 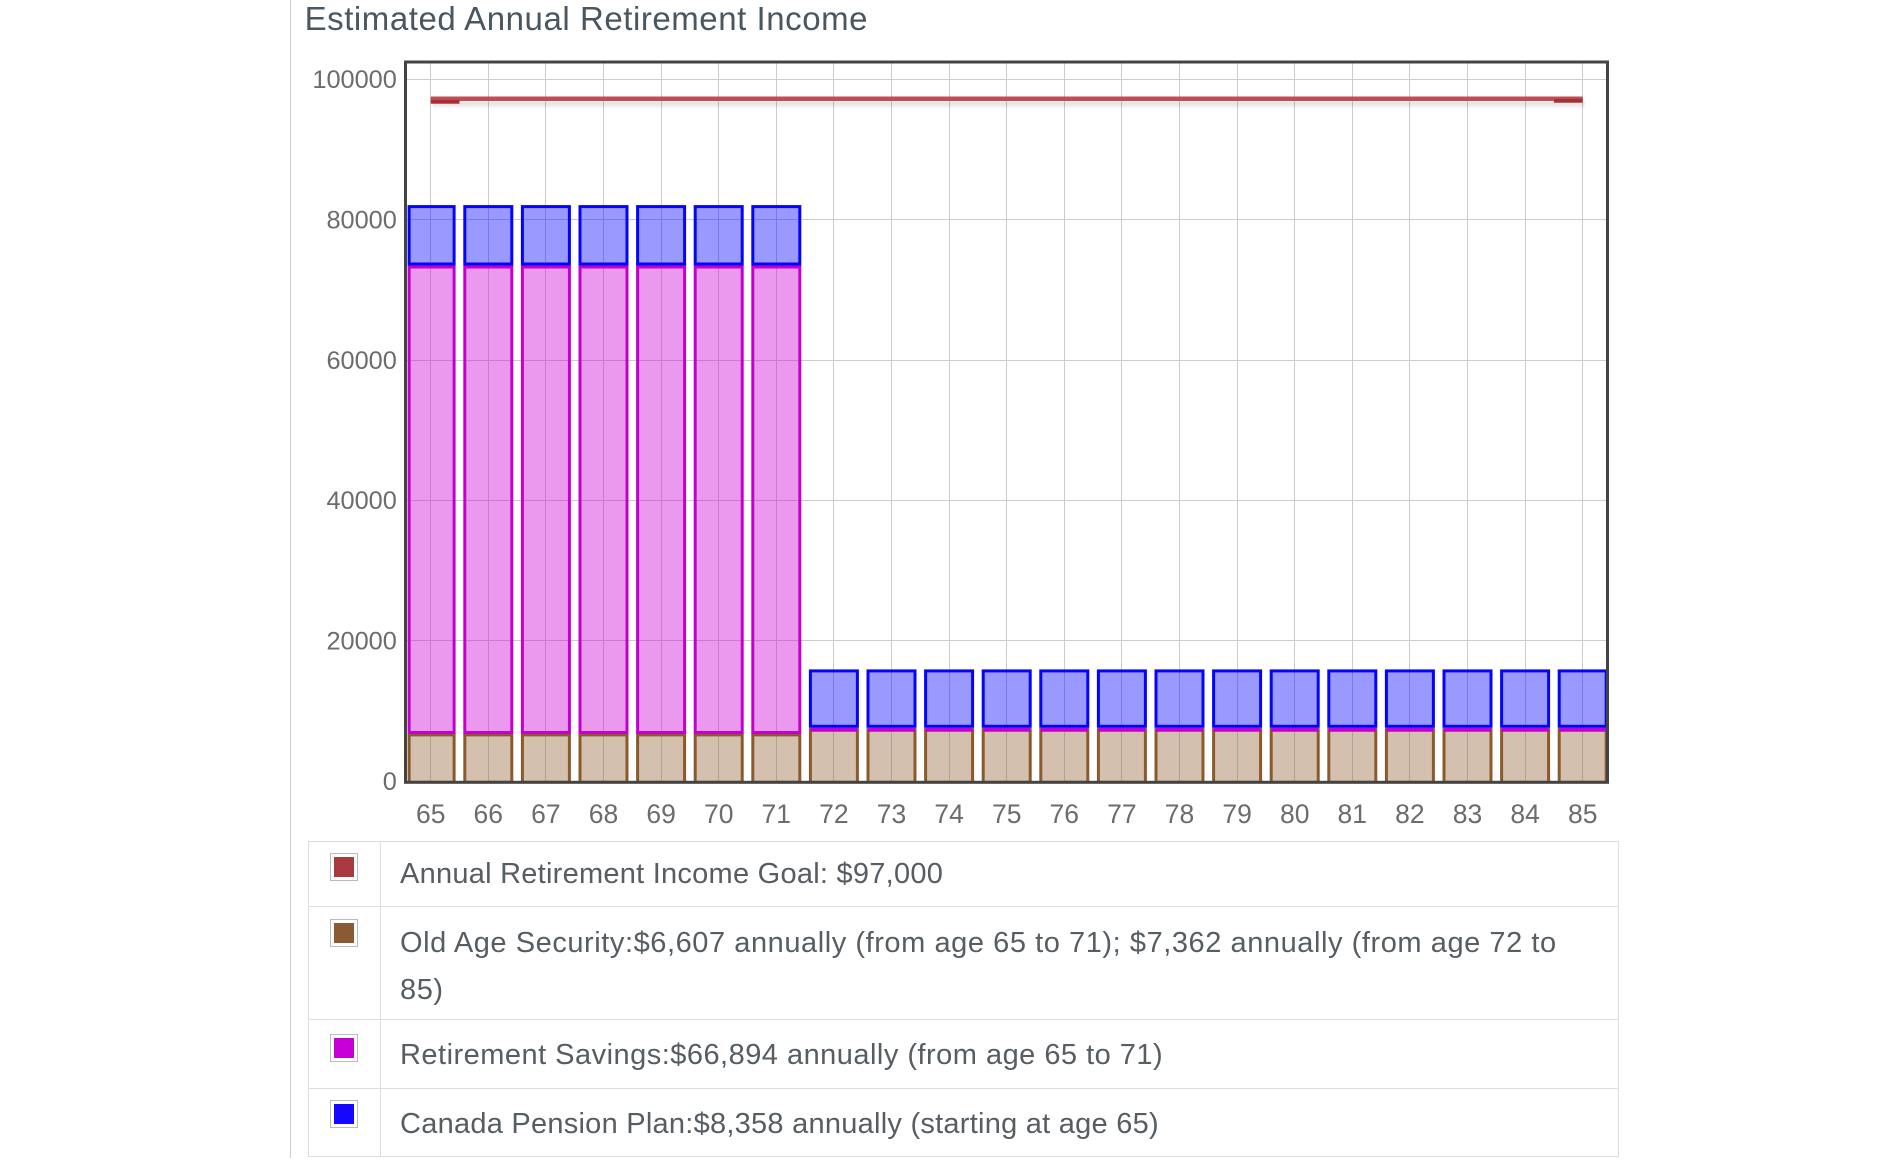 What do you see at coordinates (1121, 814) in the screenshot?
I see `svg-text: 77` at bounding box center [1121, 814].